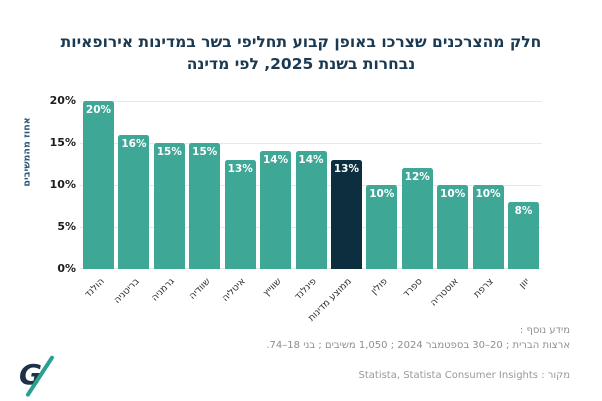 This screenshot has width=602, height=401. What do you see at coordinates (544, 330) in the screenshot?
I see `footnote-label: מידע נוסף :` at bounding box center [544, 330].